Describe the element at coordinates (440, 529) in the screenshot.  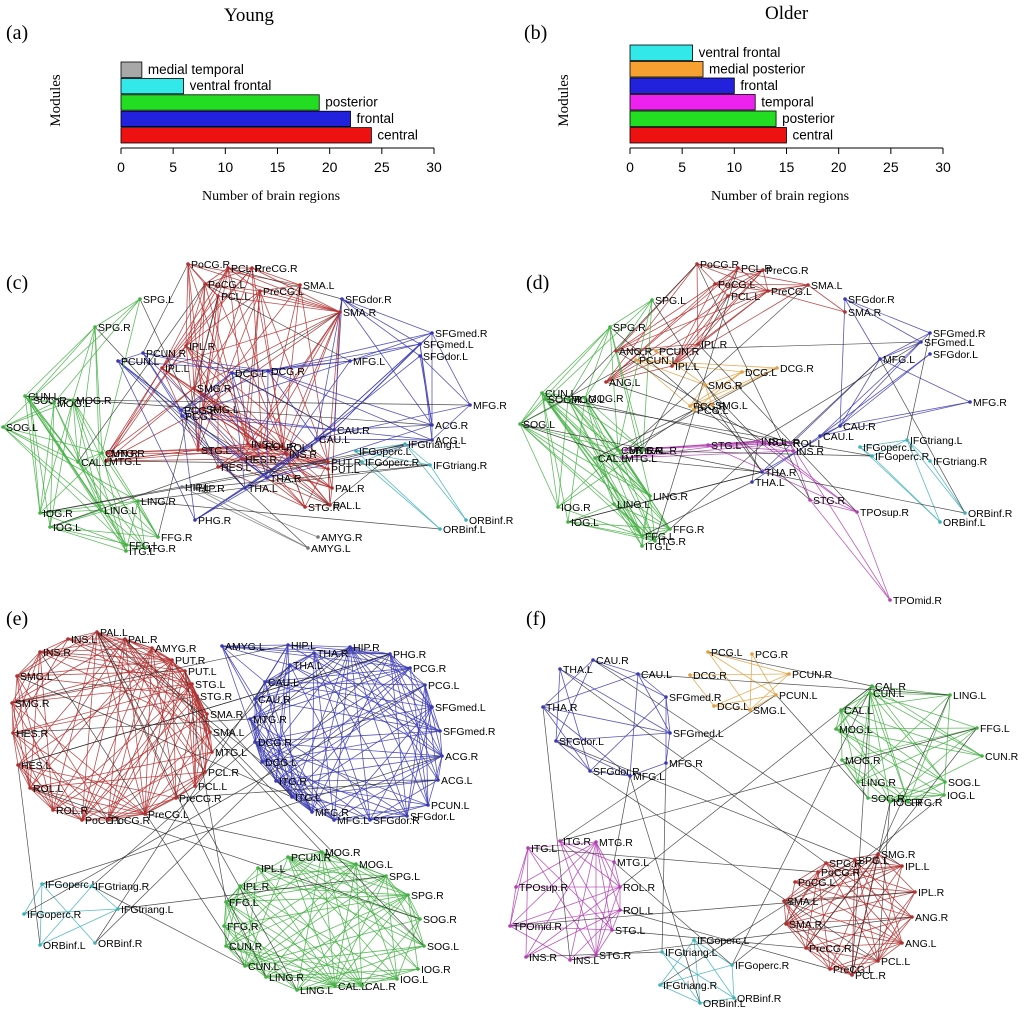
I see `node-ORBinf.L` at that location.